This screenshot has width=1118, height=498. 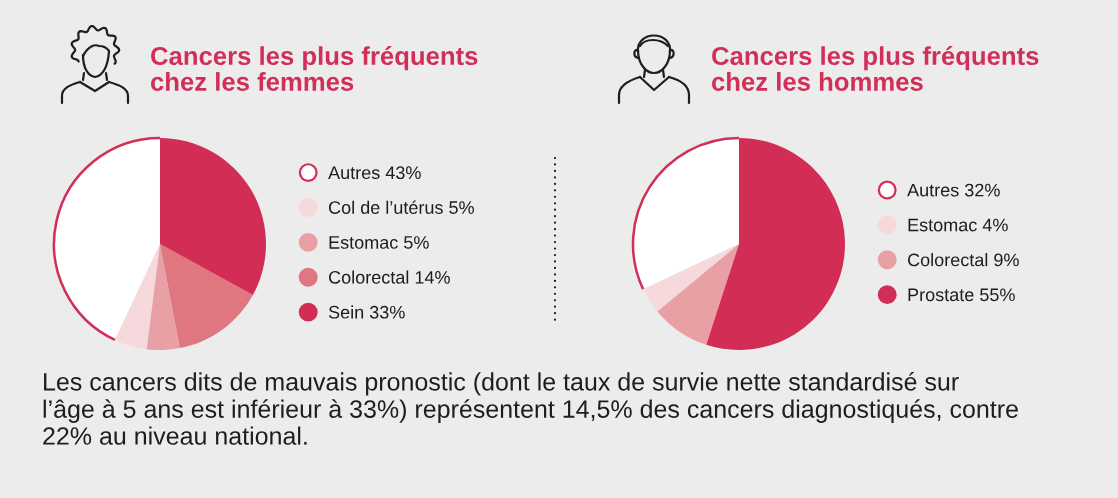 What do you see at coordinates (389, 277) in the screenshot?
I see `legend-label: Colorectal 14%` at bounding box center [389, 277].